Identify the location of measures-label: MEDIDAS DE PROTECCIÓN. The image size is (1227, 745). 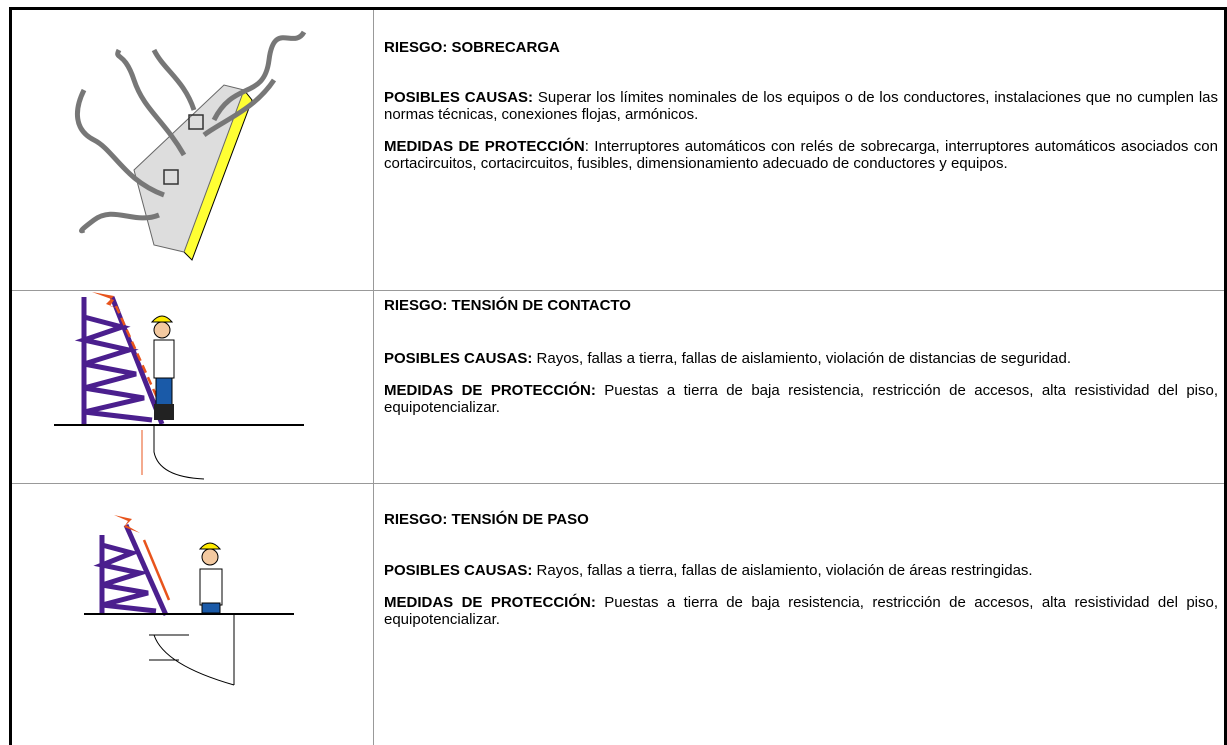
(484, 146).